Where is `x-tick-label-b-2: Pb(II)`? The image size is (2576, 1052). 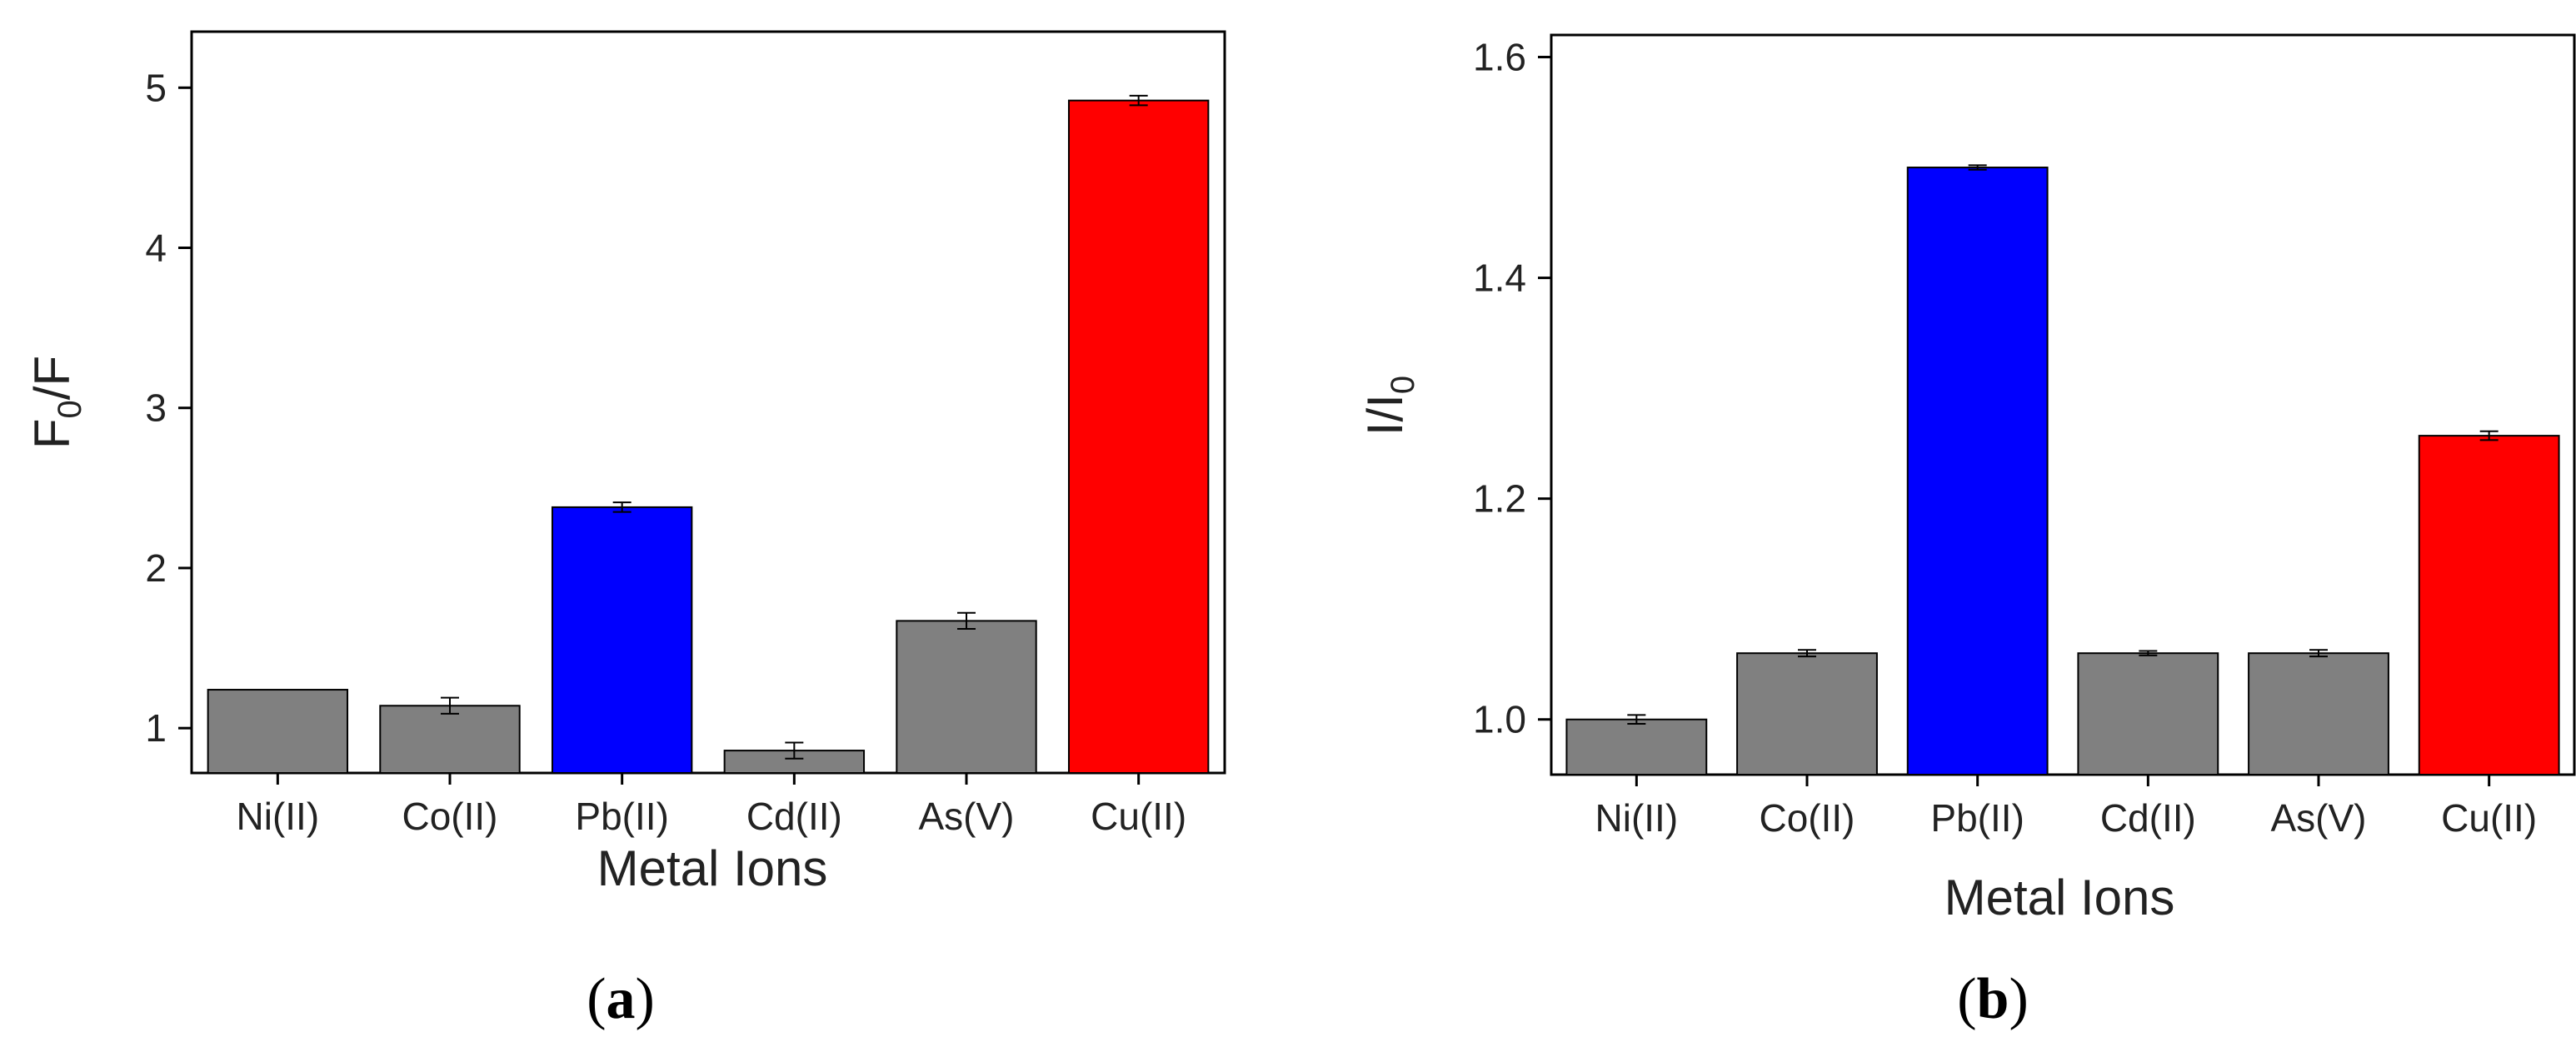
x-tick-label-b-2: Pb(II) is located at coordinates (1977, 818).